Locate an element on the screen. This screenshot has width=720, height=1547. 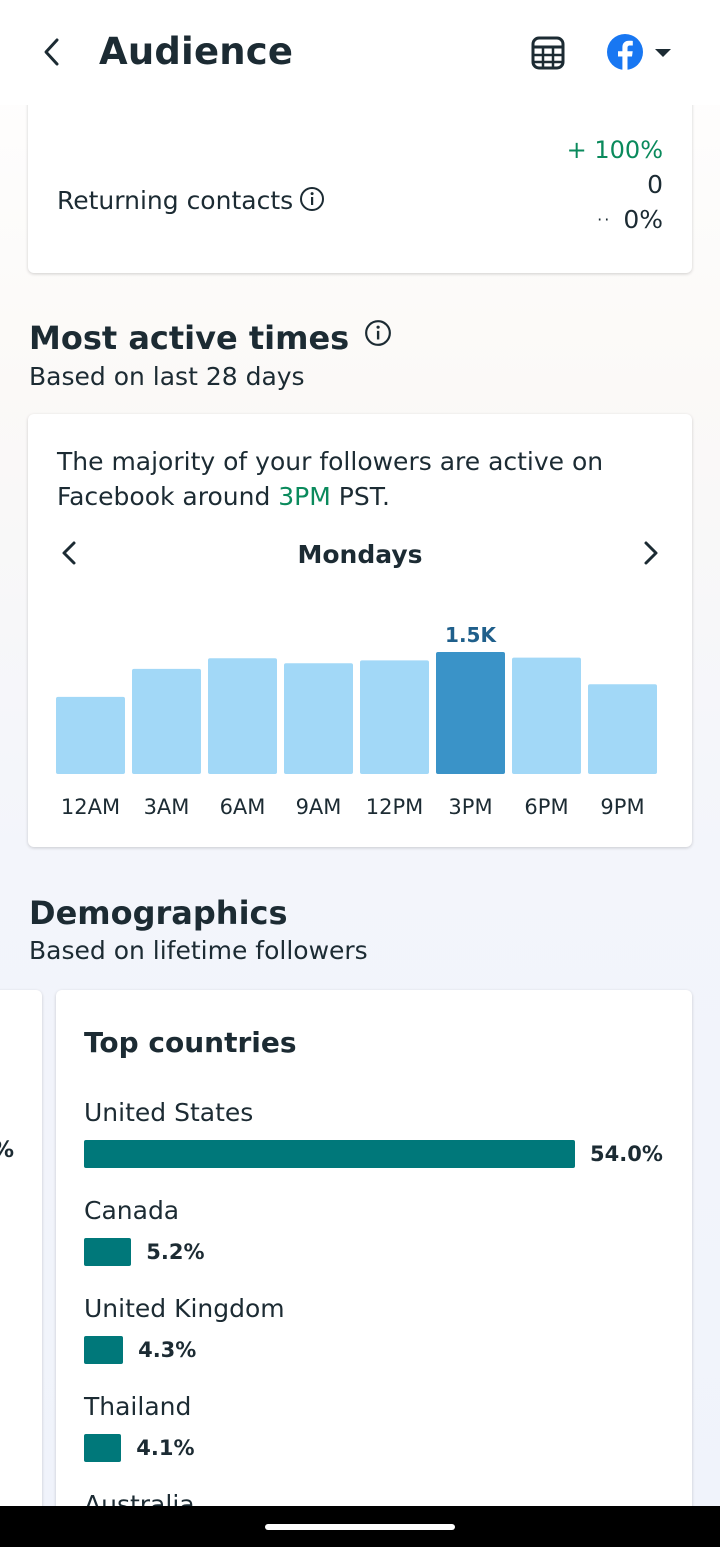
chart-bar-12pm is located at coordinates (394, 717).